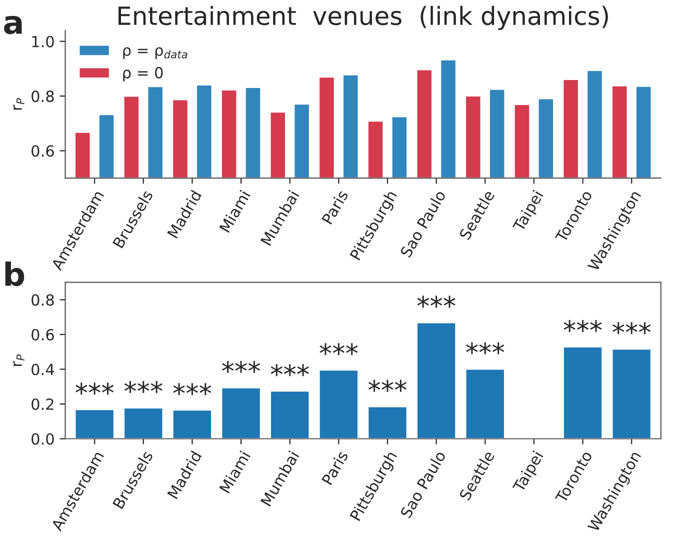 This screenshot has width=673, height=543. What do you see at coordinates (143, 74) in the screenshot?
I see `legend-label: ρ = 0` at bounding box center [143, 74].